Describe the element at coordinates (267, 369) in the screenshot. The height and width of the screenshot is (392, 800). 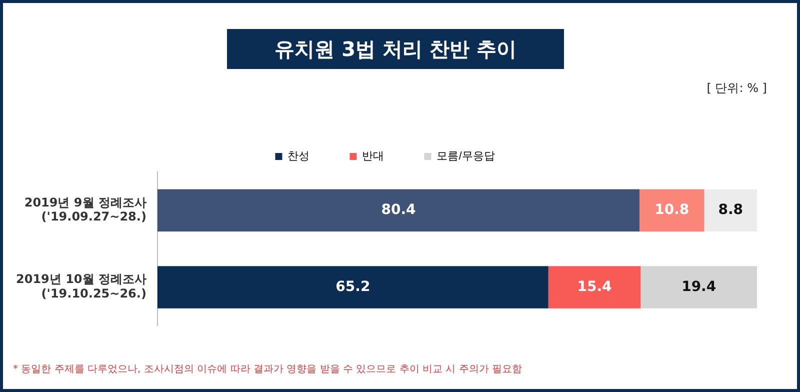
I see `text: * 동일한 주제를 다루었으나, 조사시점의 이슈에 따라 결과가 영향을 받을 수 있으므로 추이 비교 시 주의가 필요함` at that location.